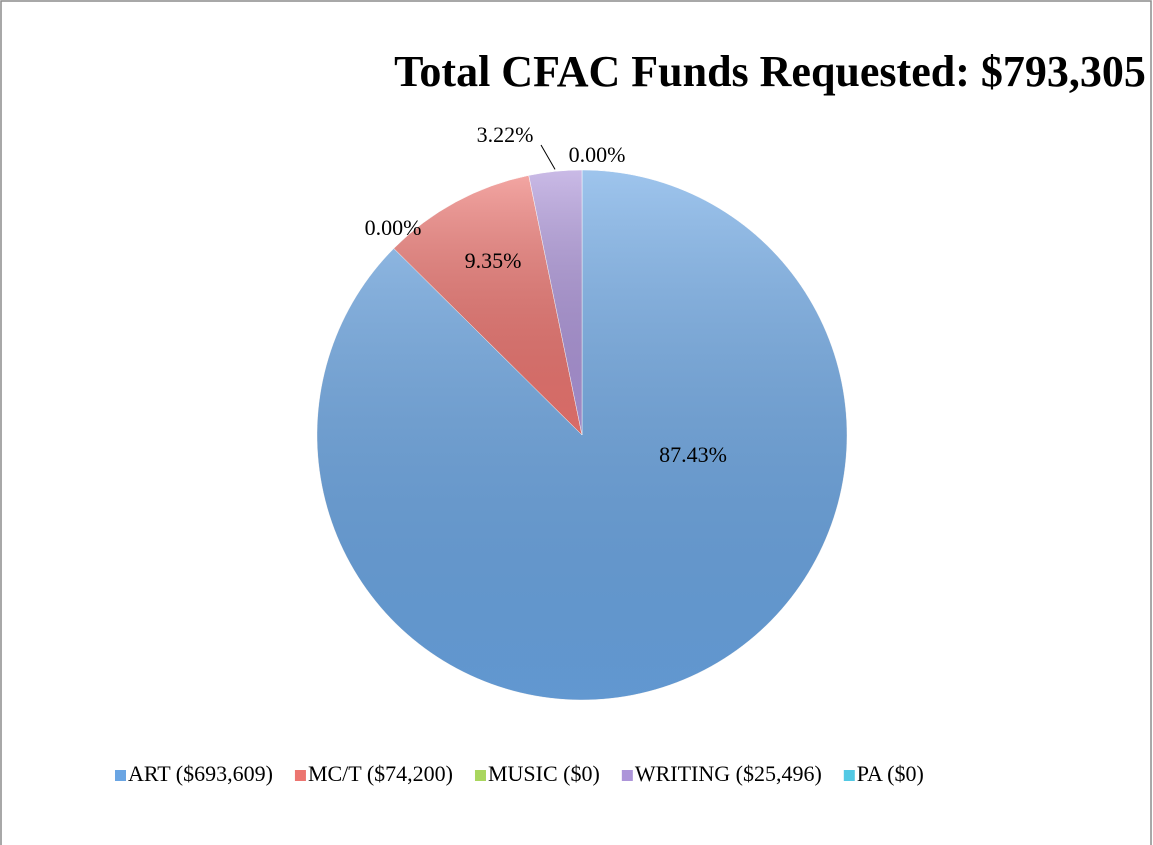  I want to click on legend-label: MC/T ($74,200), so click(380, 773).